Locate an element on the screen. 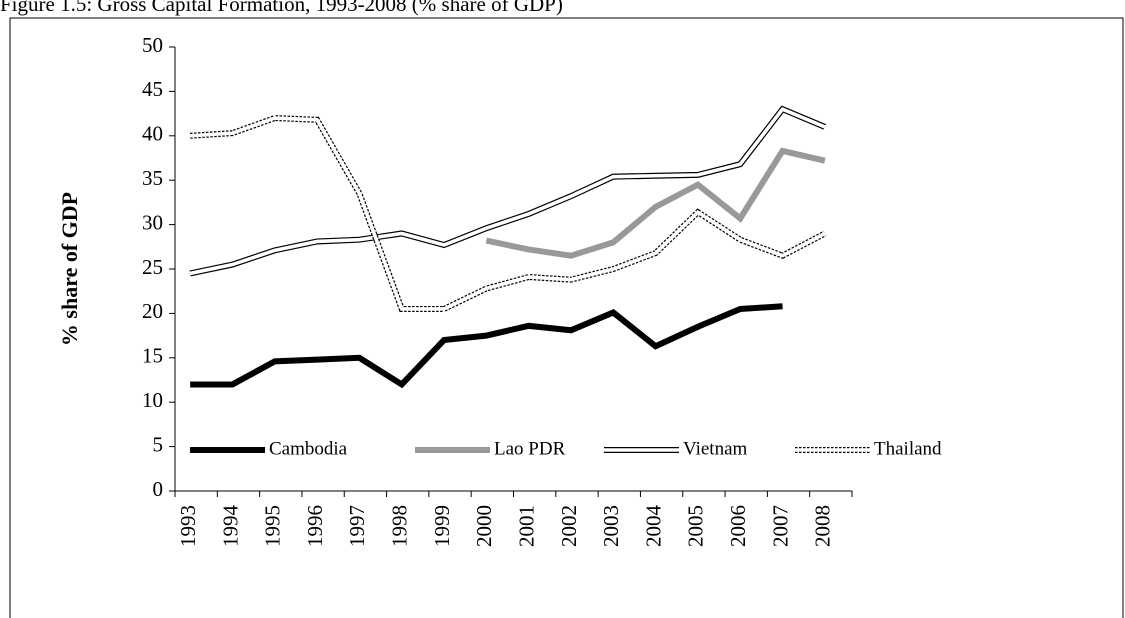 The image size is (1125, 618). y-tick-label: 15 is located at coordinates (152, 356).